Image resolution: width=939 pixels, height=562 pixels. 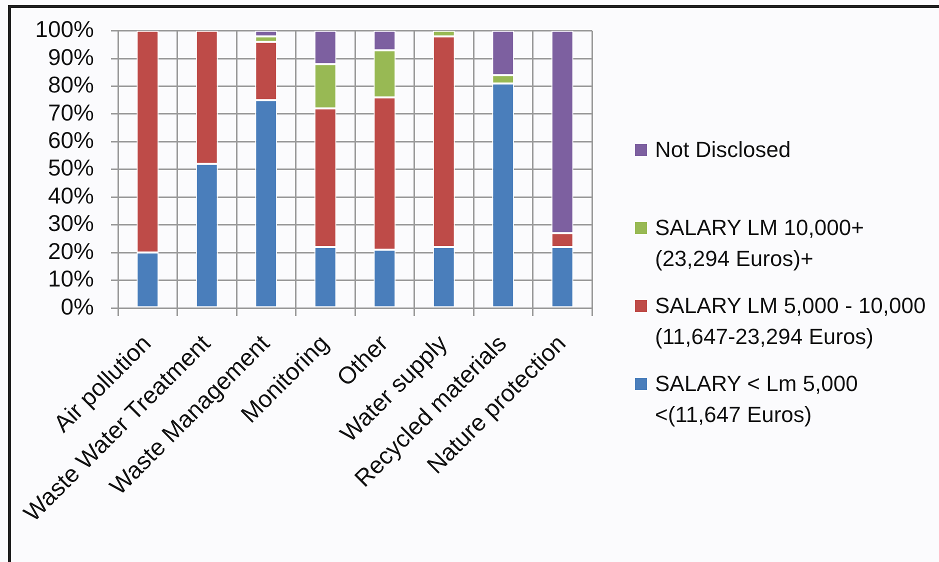 What do you see at coordinates (723, 150) in the screenshot?
I see `legend-label: Not Disclosed` at bounding box center [723, 150].